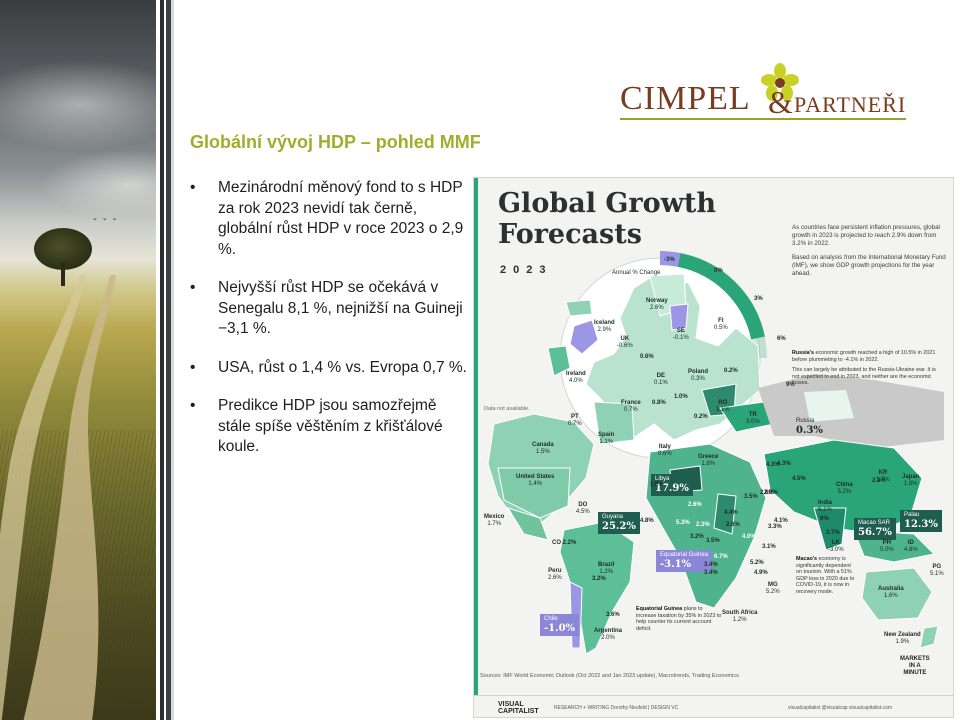  I want to click on legend-tick: -3%, so click(669, 260).